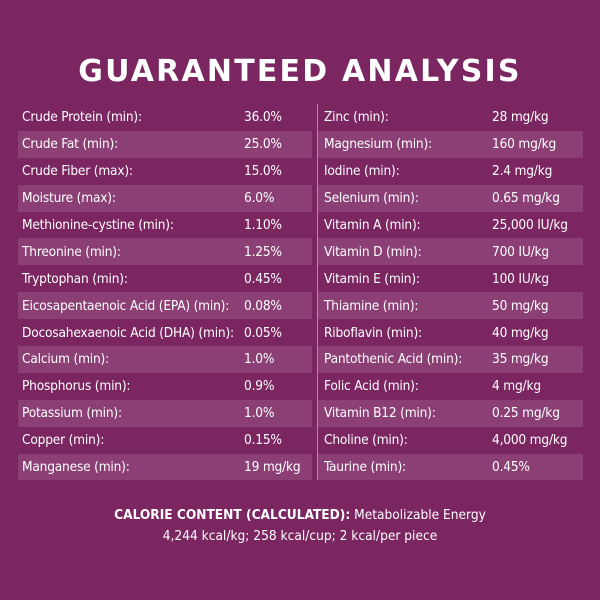 The image size is (600, 600). What do you see at coordinates (371, 305) in the screenshot?
I see `nutrient-label: Thiamine (min):` at bounding box center [371, 305].